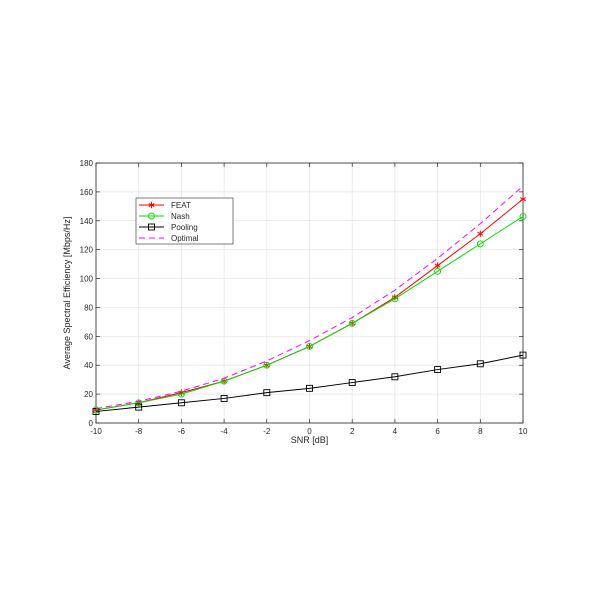 This screenshot has height=604, width=599. Describe the element at coordinates (88, 336) in the screenshot. I see `y-tick-label: 60` at that location.